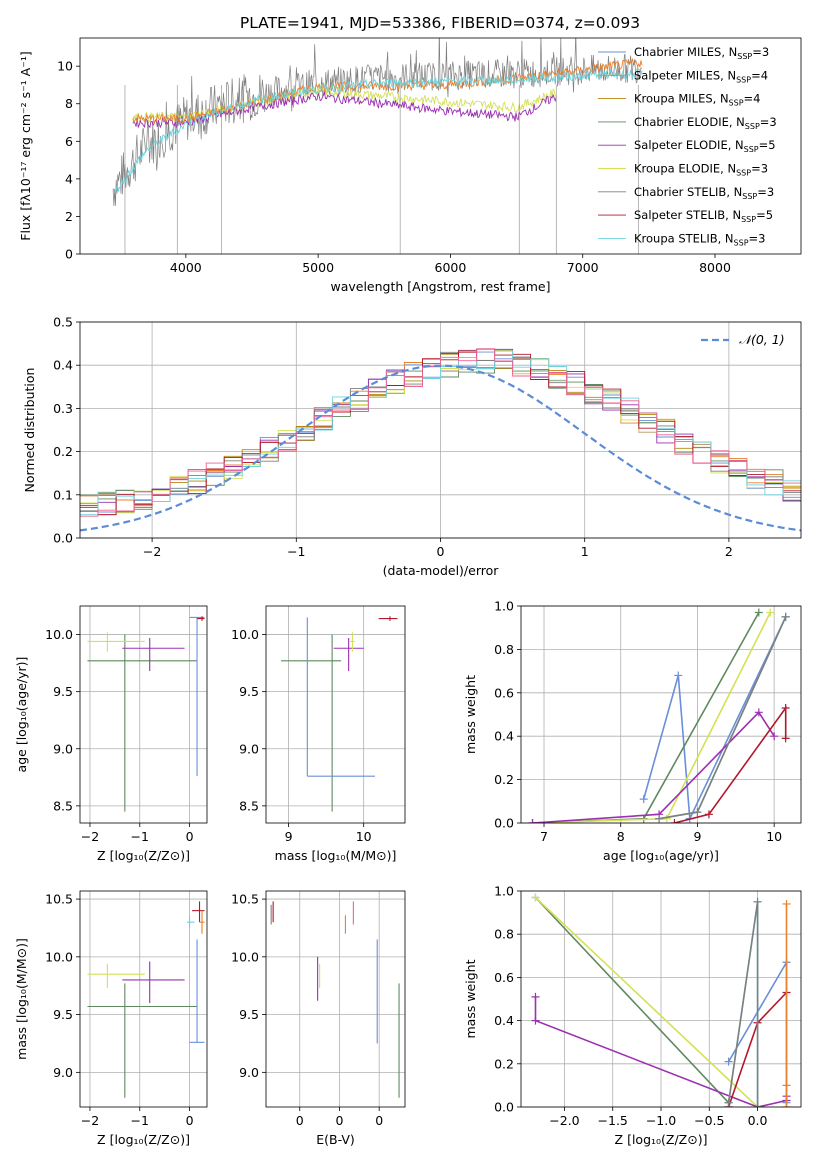  I want to click on legend-label: Salpeter STELIB, NSSP=5, so click(703, 216).